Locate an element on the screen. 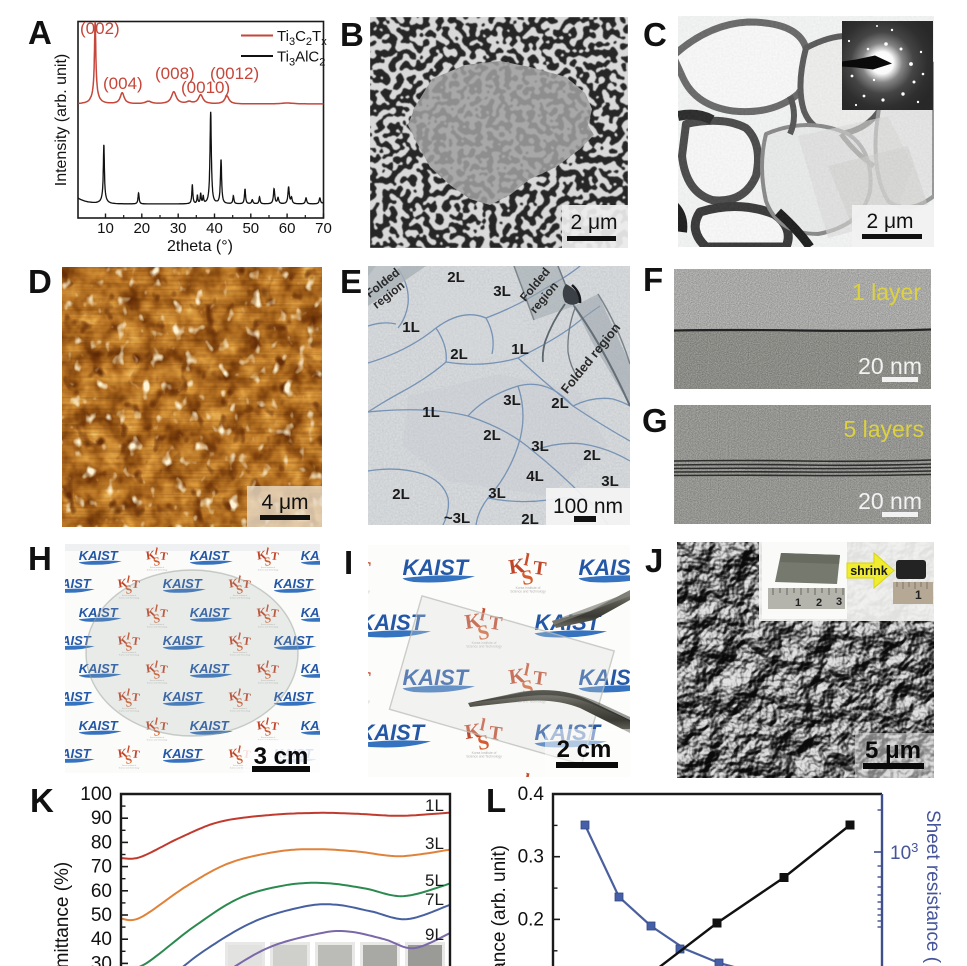  svg-text: 4 μm is located at coordinates (284, 502).